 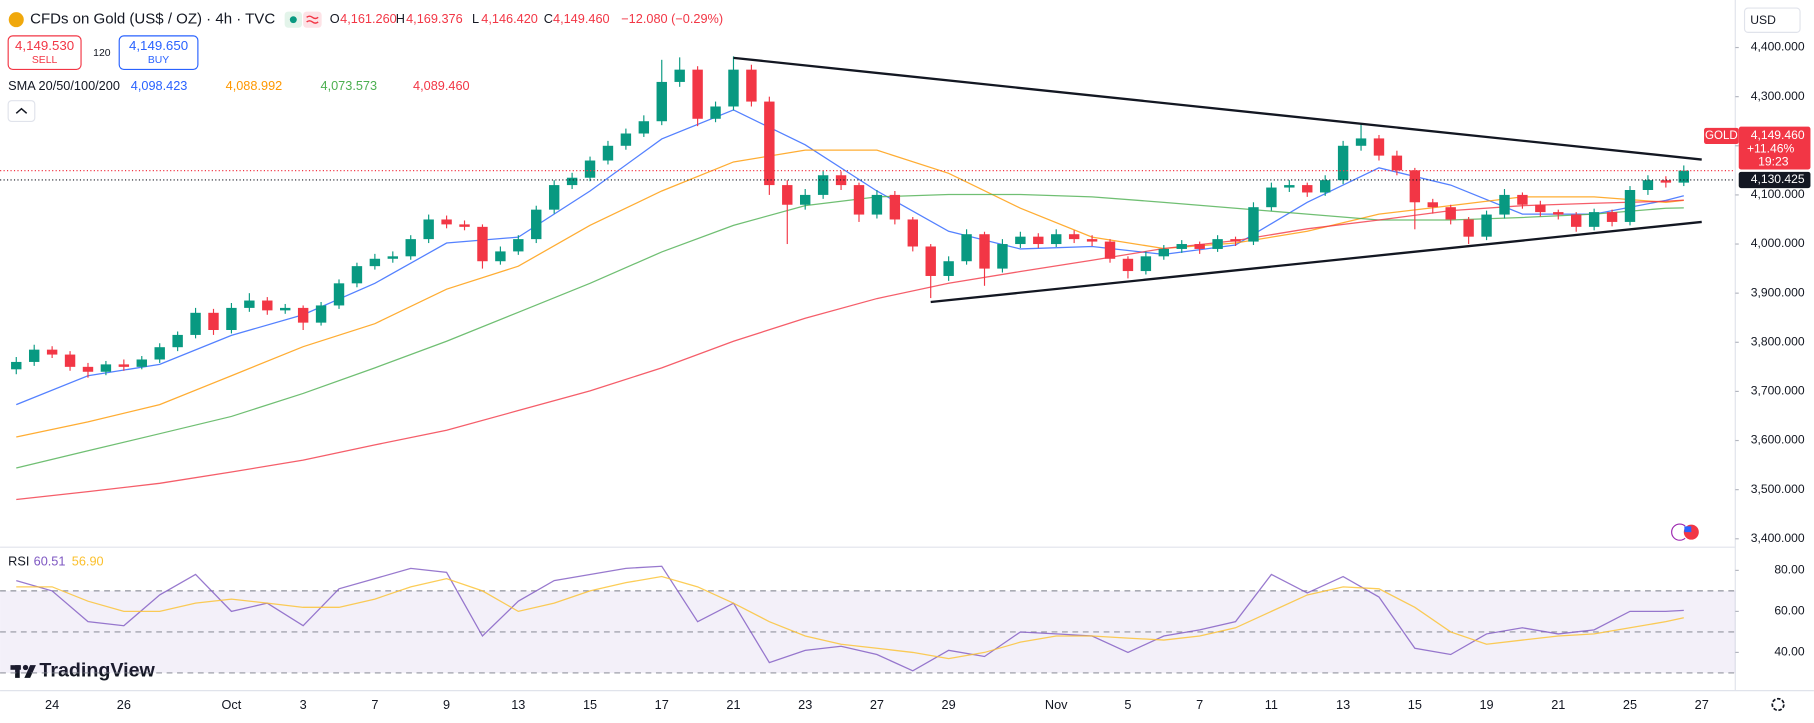 I want to click on sell-price: 4,149.530, so click(x=44, y=45).